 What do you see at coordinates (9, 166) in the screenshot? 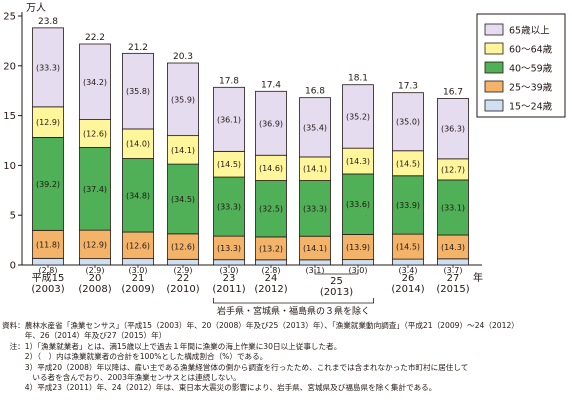
I see `y-tick-label: 10` at bounding box center [9, 166].